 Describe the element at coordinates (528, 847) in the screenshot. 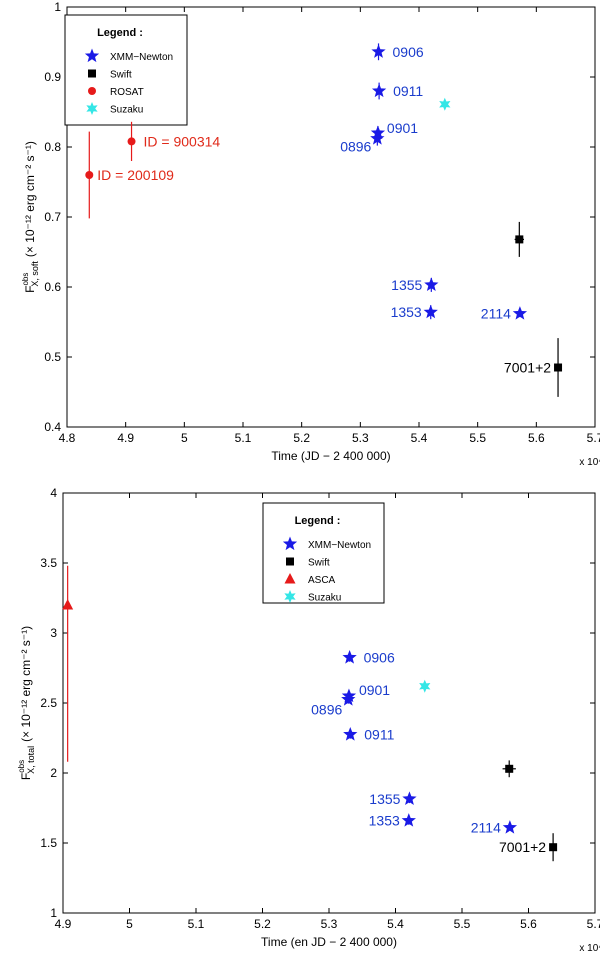

I see `data-point: 7001+2` at that location.